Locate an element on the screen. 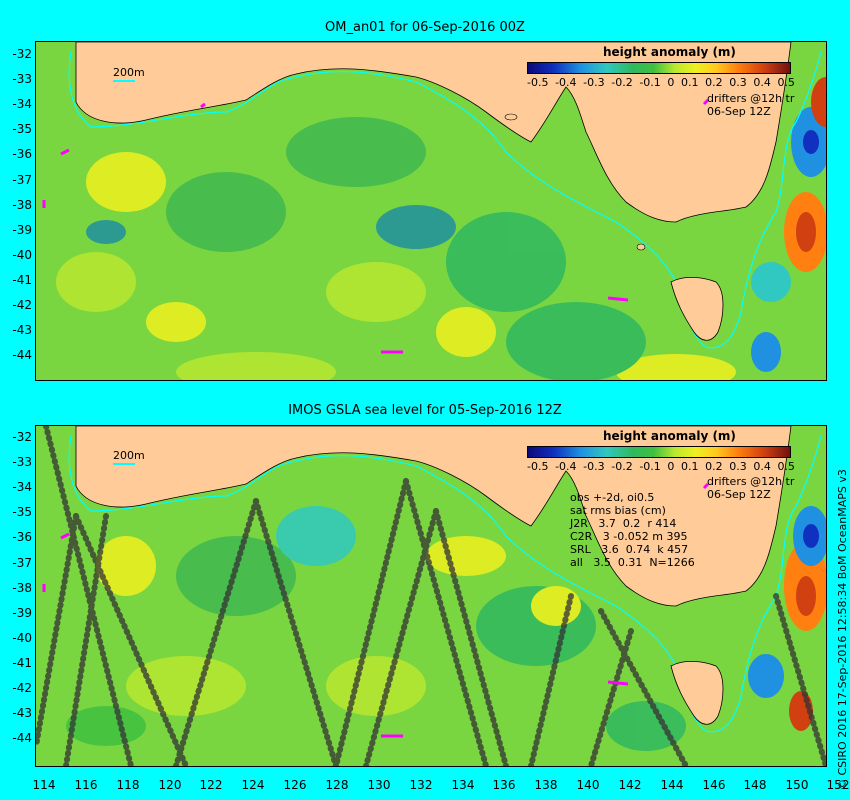 Image resolution: width=850 pixels, height=800 pixels. stats-line: sat rms bias (cm) is located at coordinates (618, 510).